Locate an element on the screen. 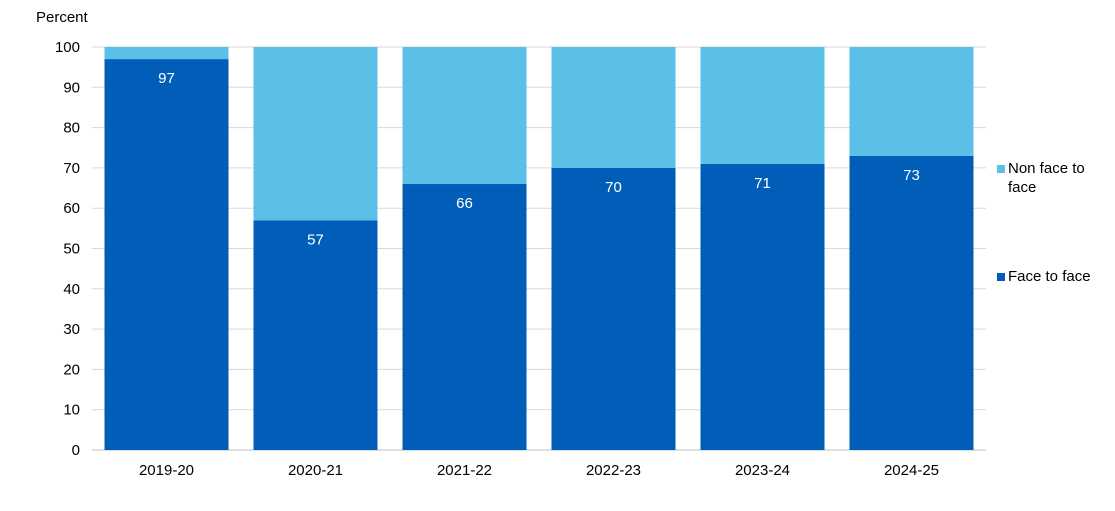 This screenshot has height=511, width=1115. y-tick-label: 20 is located at coordinates (71, 369).